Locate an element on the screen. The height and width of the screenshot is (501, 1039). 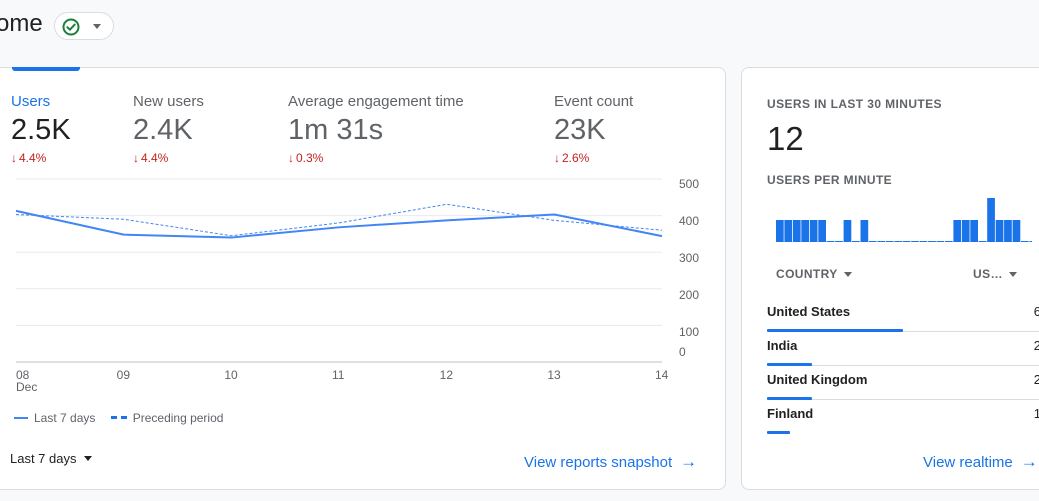
country-column-header: COUNTRY is located at coordinates (814, 274).